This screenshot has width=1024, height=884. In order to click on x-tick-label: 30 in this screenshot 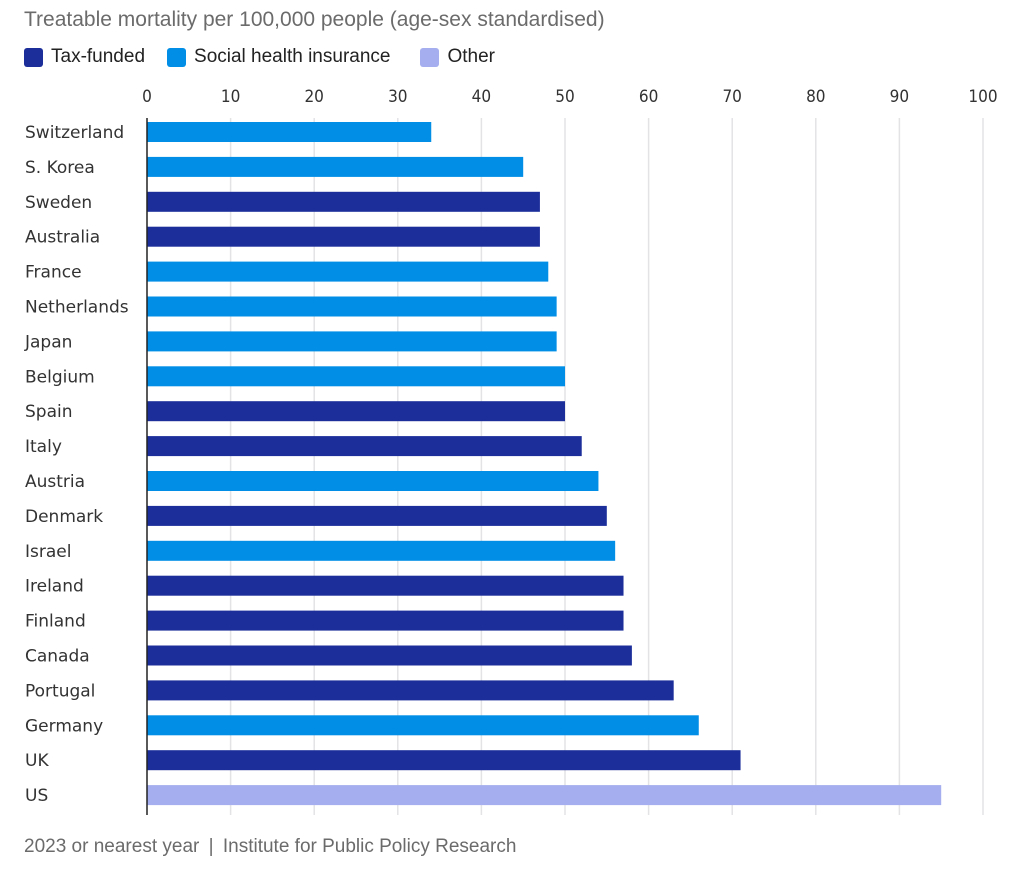, I will do `click(397, 97)`.